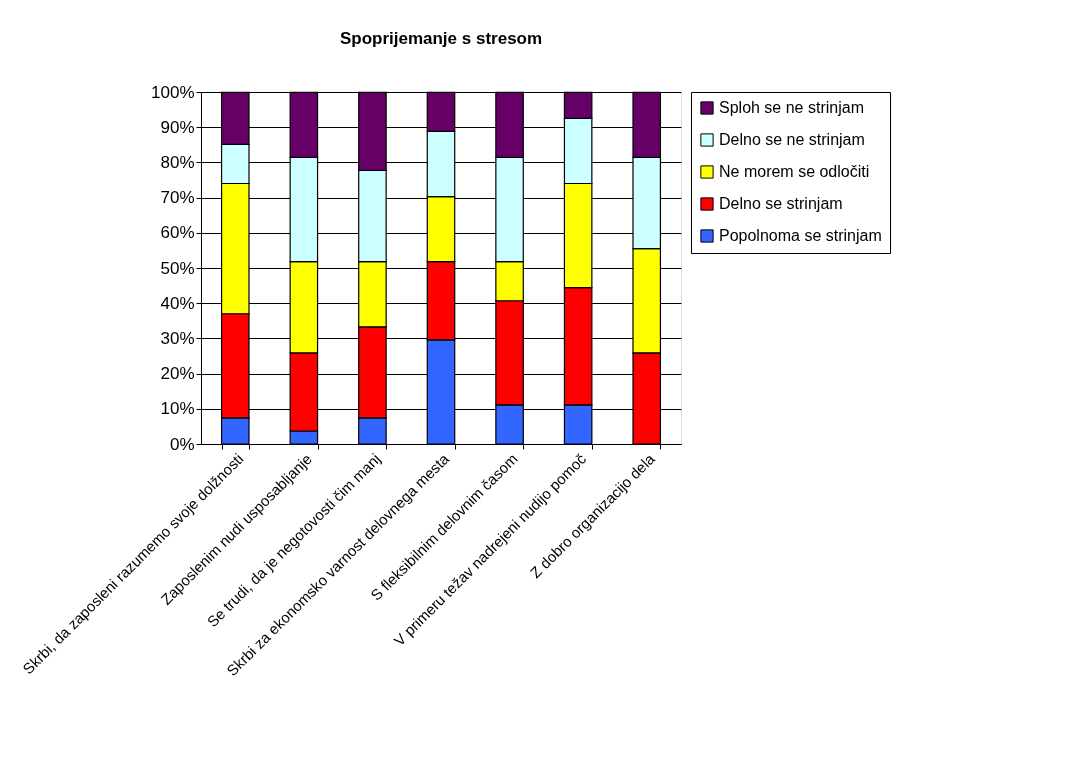 The width and height of the screenshot is (1077, 778). I want to click on legend-label: Delno se ne strinjam, so click(792, 139).